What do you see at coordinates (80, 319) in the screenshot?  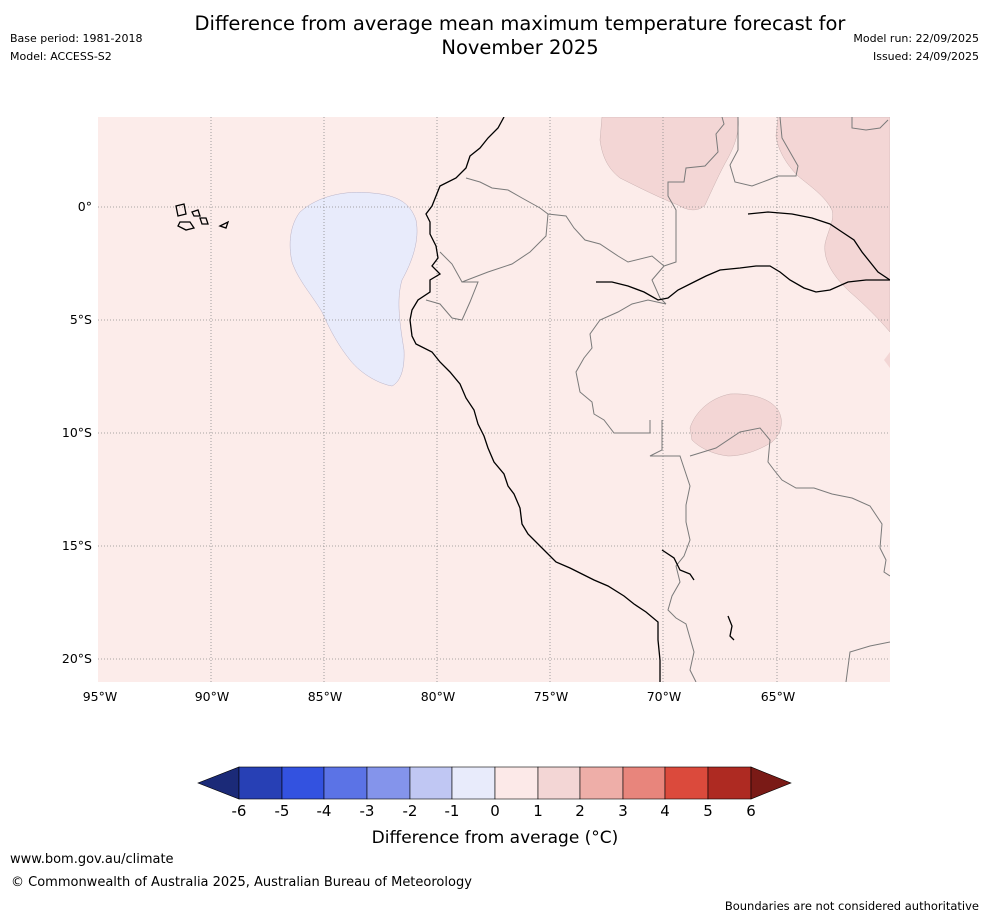 I see `lat-label-5s: 5°S` at bounding box center [80, 319].